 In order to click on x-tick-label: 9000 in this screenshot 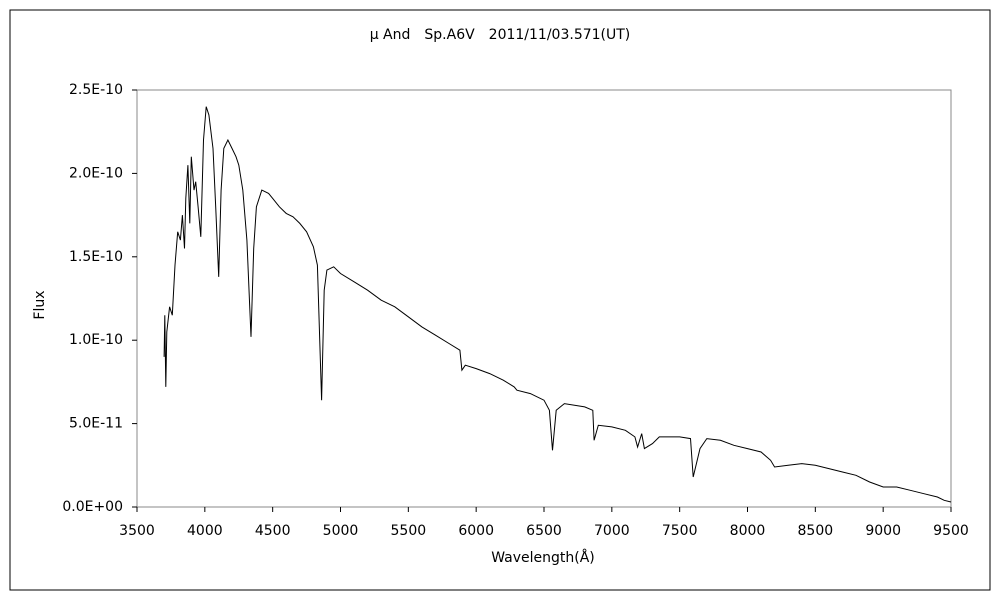, I will do `click(883, 531)`.